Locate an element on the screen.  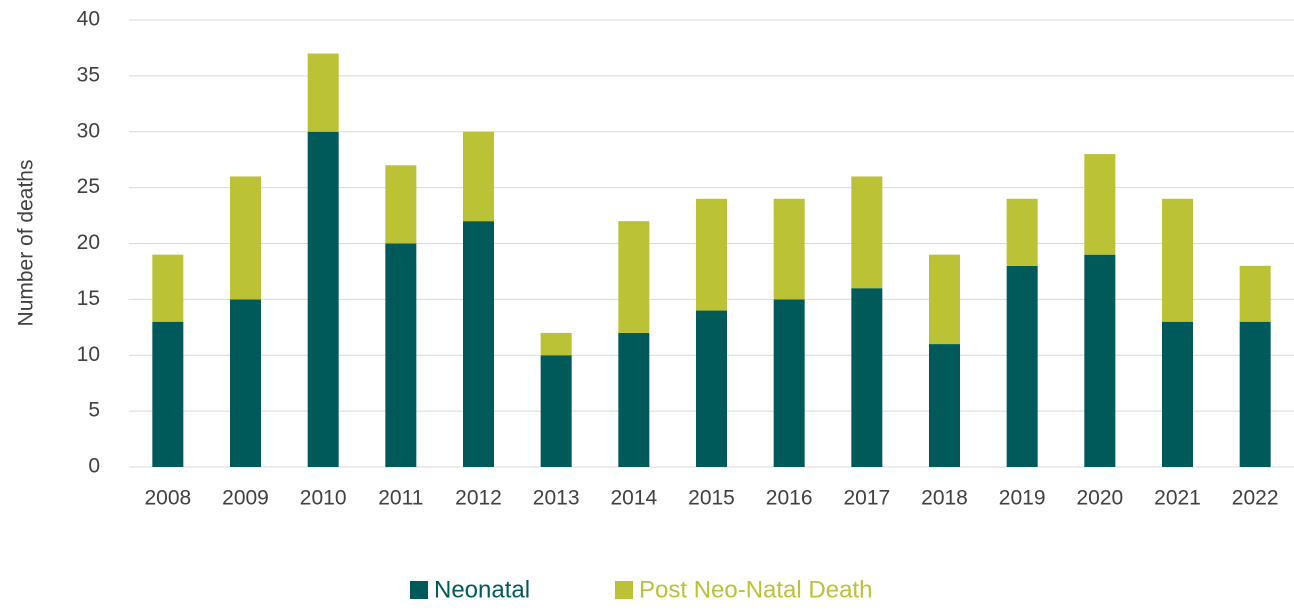
y-tick-label: 20 is located at coordinates (88, 242).